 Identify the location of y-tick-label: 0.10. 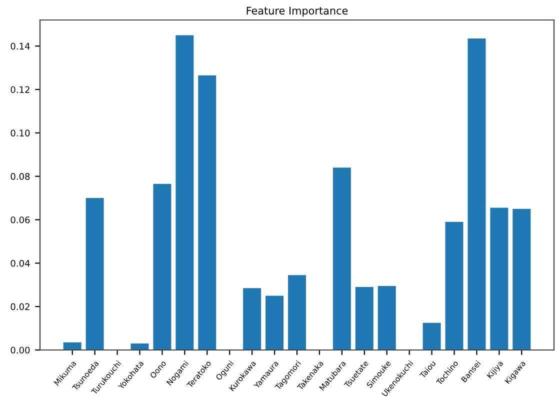
(20, 133).